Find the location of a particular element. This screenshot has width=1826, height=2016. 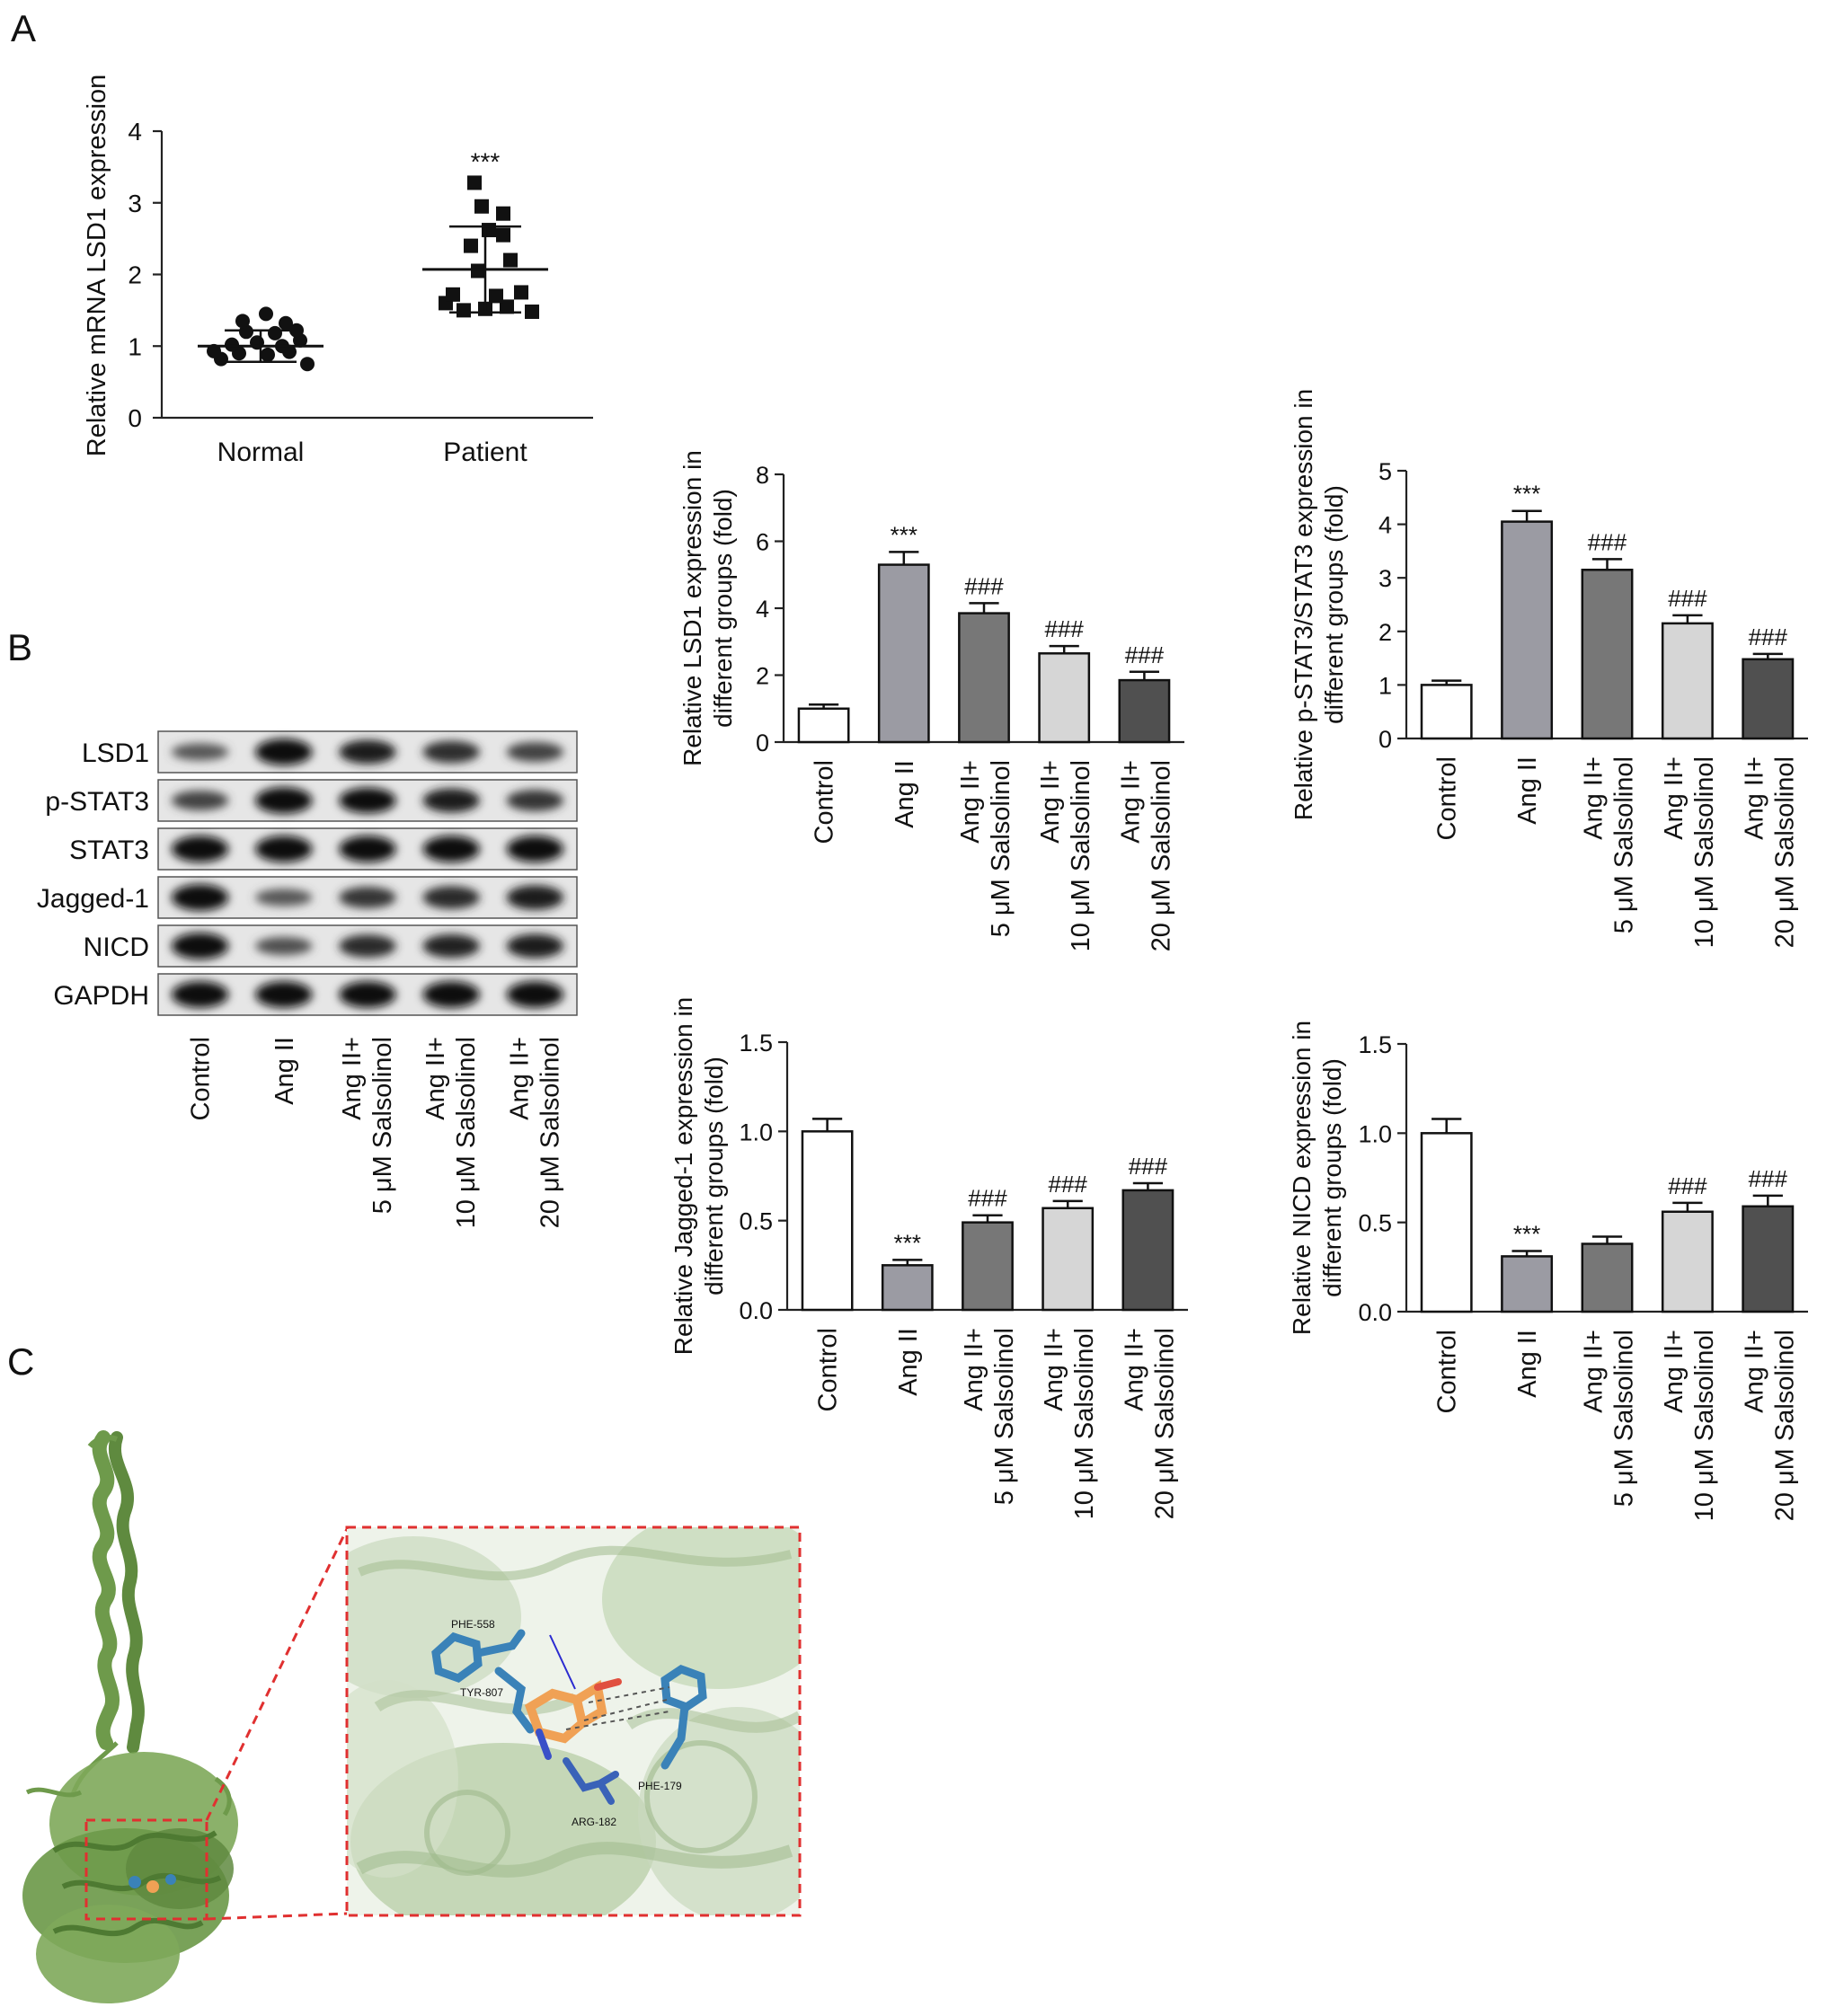

blot-lane-label: Ang II is located at coordinates (284, 1071).